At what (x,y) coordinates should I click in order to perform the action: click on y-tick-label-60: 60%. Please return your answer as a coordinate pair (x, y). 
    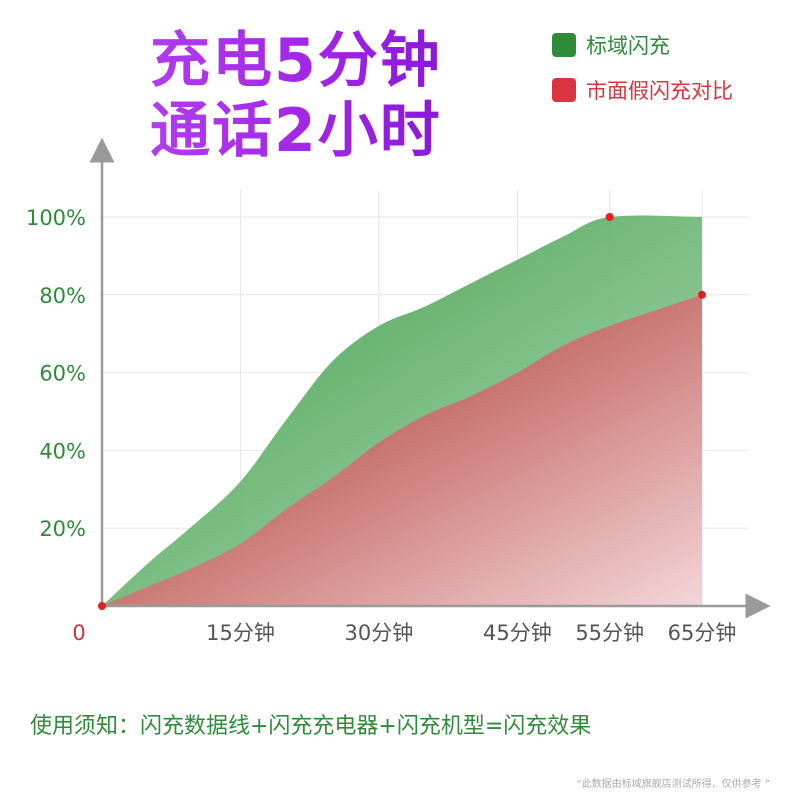
    Looking at the image, I should click on (62, 374).